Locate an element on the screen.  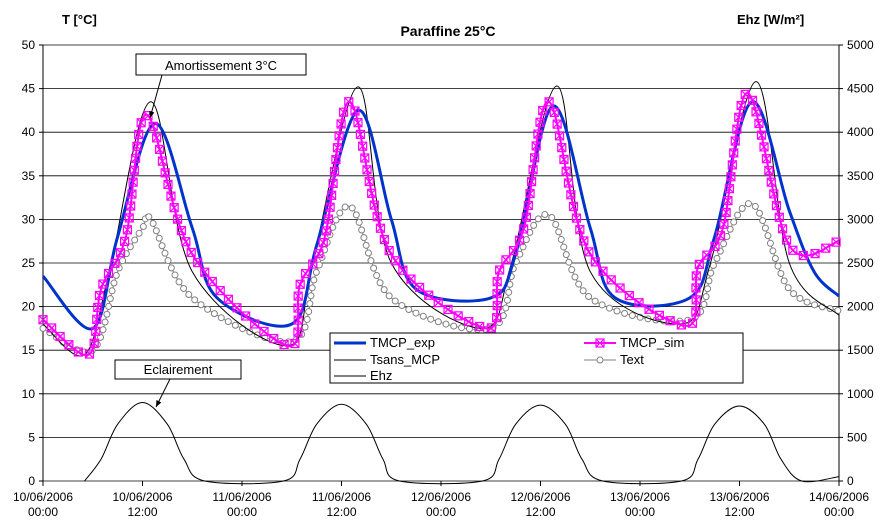
svg-text: Amortissement 3°C is located at coordinates (221, 65).